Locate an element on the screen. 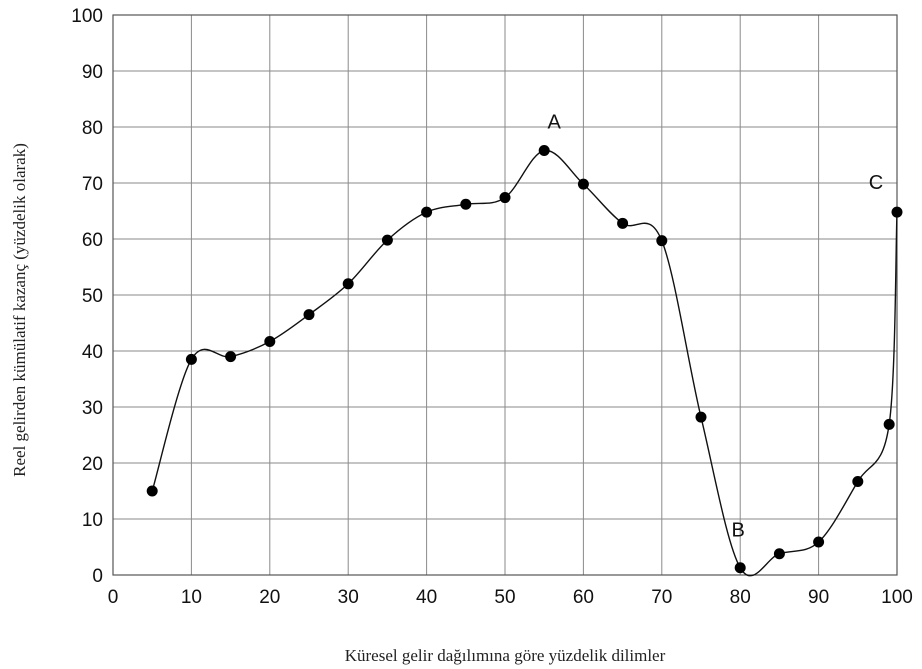  x-tick-label: 10 is located at coordinates (191, 597).